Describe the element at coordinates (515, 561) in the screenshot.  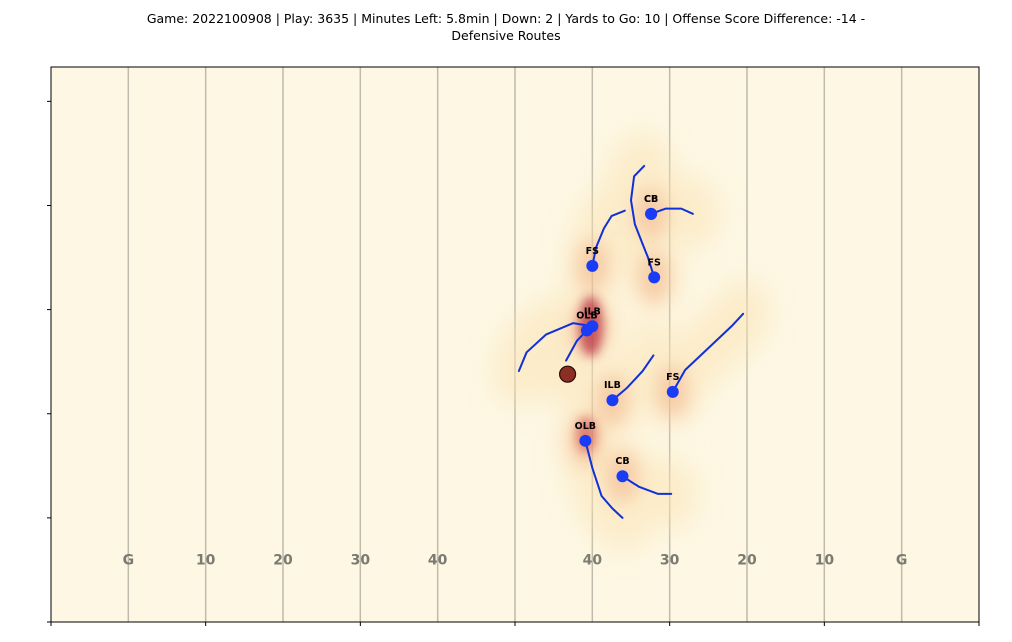
I see `yard-labels: G 10 20 30 40 40 30 20 10 G` at that location.